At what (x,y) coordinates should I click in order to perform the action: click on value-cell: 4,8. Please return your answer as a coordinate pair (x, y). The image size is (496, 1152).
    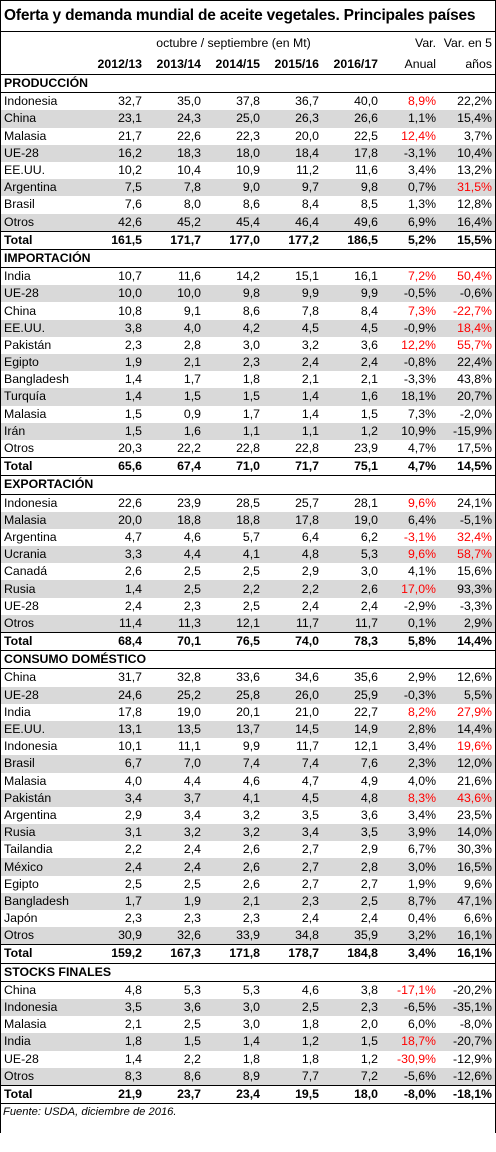
    Looking at the image, I should click on (292, 555).